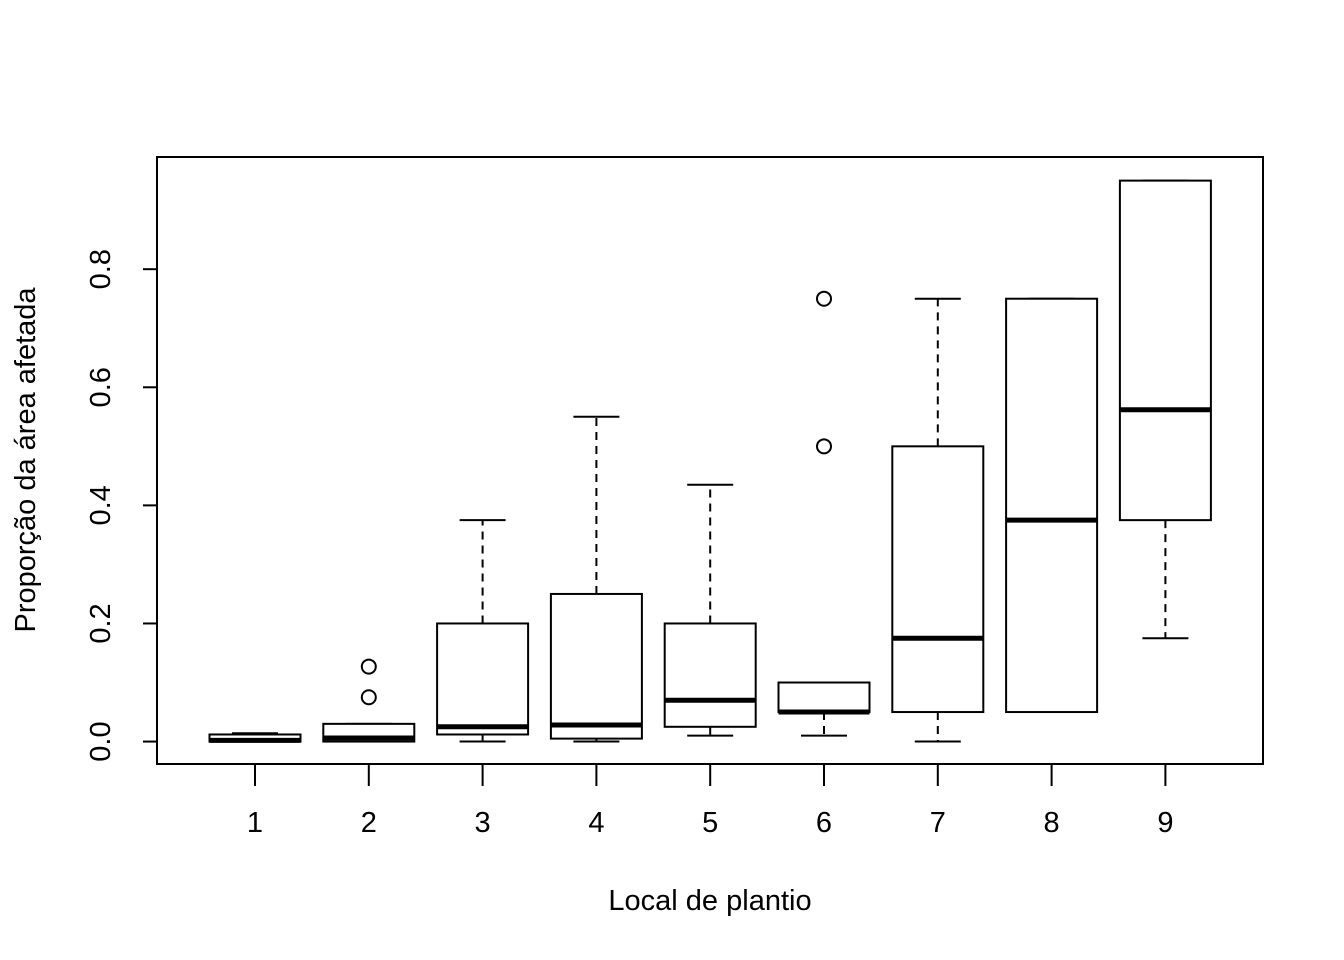 Image resolution: width=1344 pixels, height=960 pixels. Describe the element at coordinates (101, 623) in the screenshot. I see `y-tick-label: 0.2` at that location.